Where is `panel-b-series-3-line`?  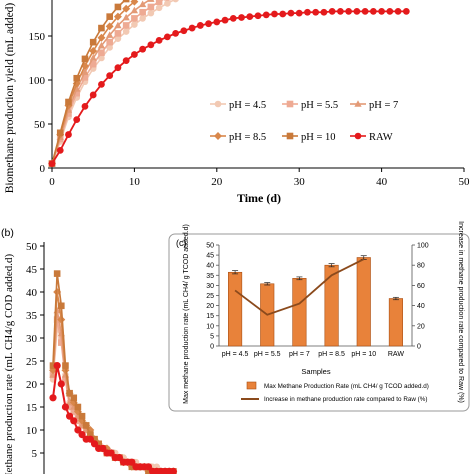
panel-b-series-3-line is located at coordinates (113, 382).